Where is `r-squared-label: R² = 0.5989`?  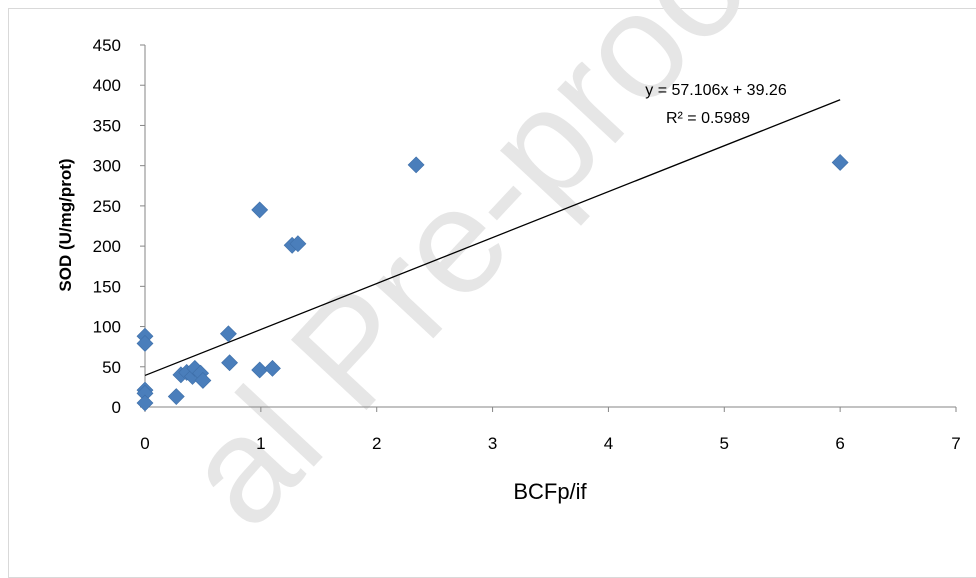
r-squared-label: R² = 0.5989 is located at coordinates (708, 118).